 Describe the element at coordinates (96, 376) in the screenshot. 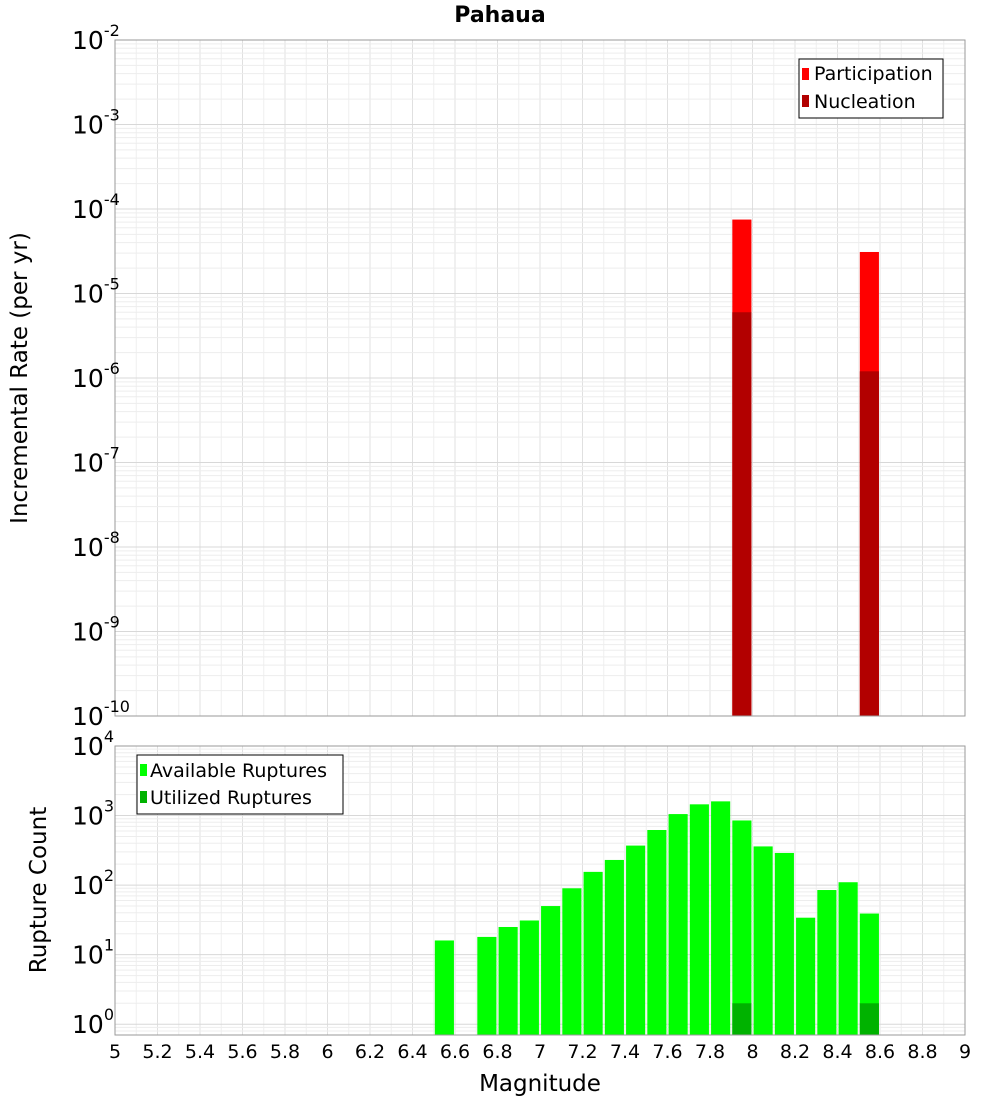

I see `top-y-tick-label: 10⁻⁶` at that location.